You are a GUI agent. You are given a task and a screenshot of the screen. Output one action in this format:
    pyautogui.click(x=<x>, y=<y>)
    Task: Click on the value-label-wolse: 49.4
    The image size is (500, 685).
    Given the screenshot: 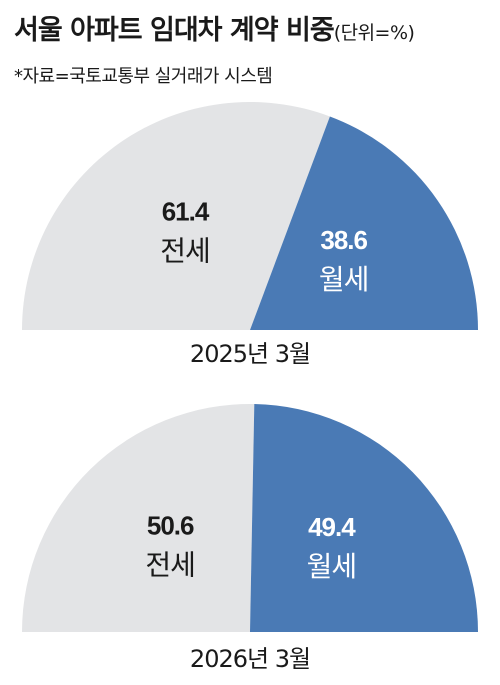 What is the action you would take?
    pyautogui.click(x=332, y=527)
    